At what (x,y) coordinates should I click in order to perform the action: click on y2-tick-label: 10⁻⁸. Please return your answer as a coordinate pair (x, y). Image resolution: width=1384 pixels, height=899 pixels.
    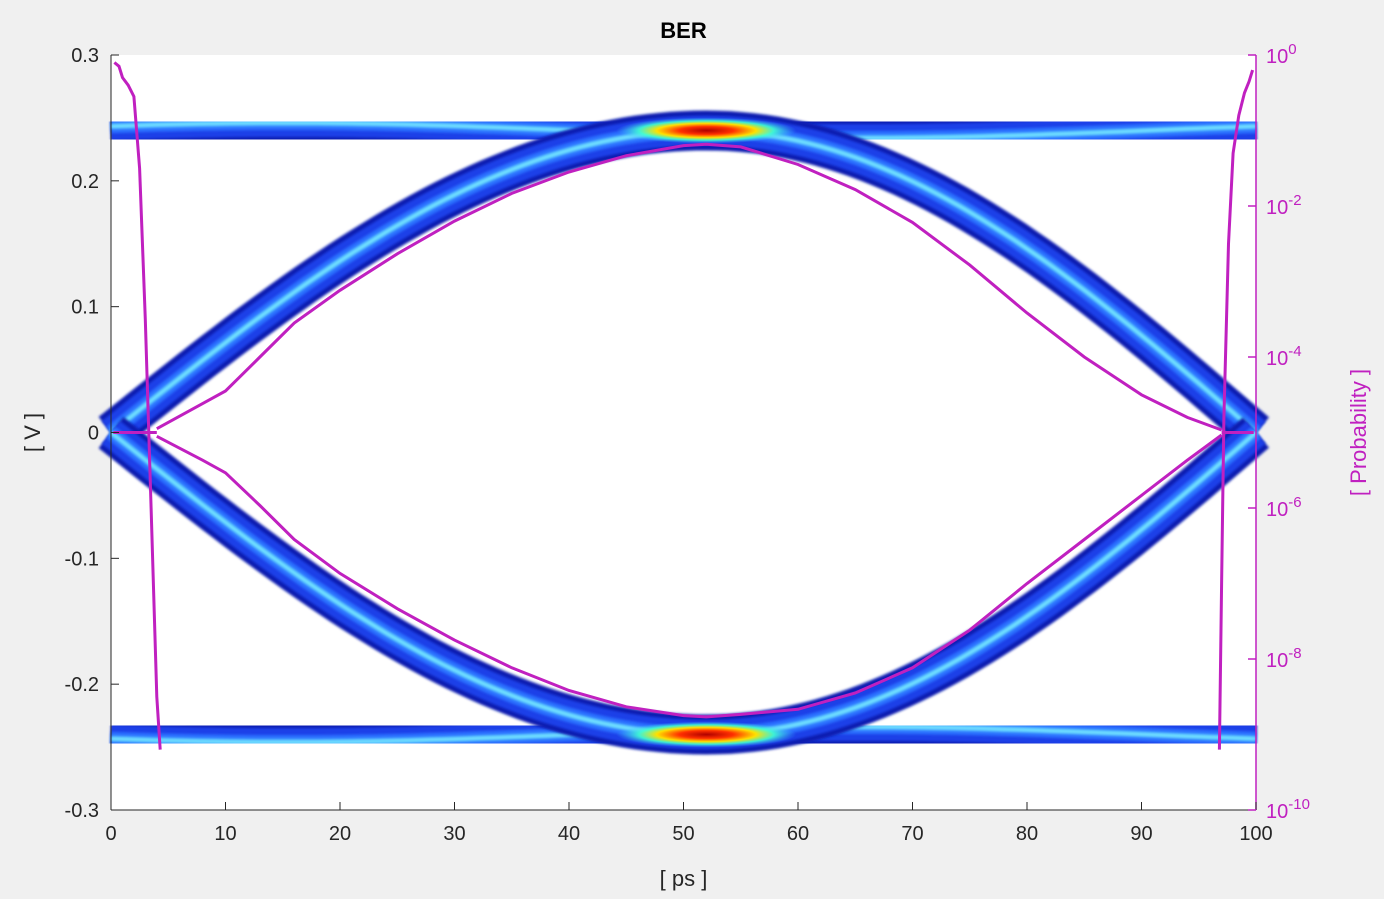
    Looking at the image, I should click on (1284, 658).